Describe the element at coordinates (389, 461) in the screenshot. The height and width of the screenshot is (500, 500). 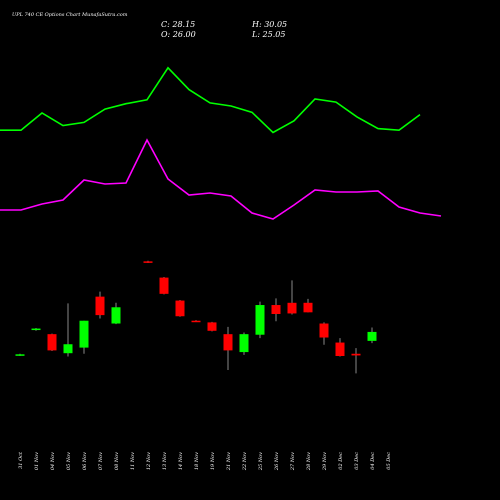
I see `x-tick-label: 05 Dec` at that location.